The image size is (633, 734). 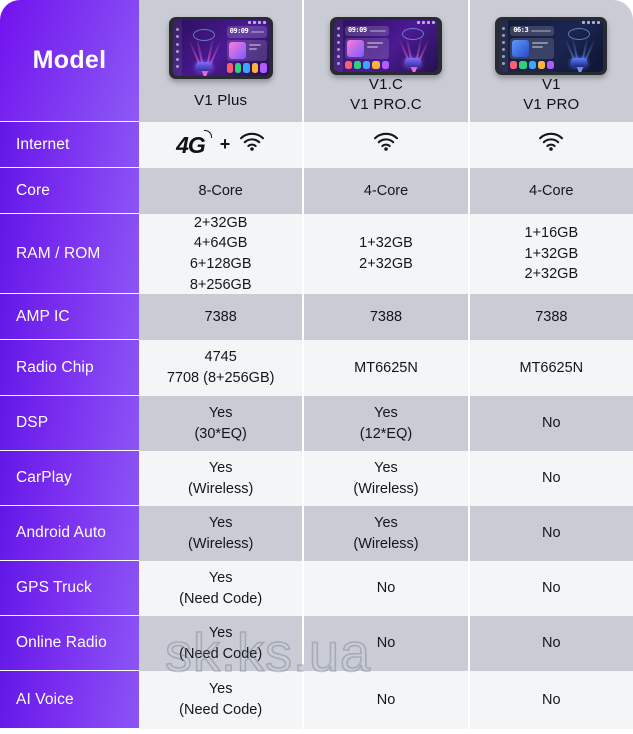 What do you see at coordinates (387, 533) in the screenshot?
I see `cell-aauto-v1c: Yes (Wireless)` at bounding box center [387, 533].